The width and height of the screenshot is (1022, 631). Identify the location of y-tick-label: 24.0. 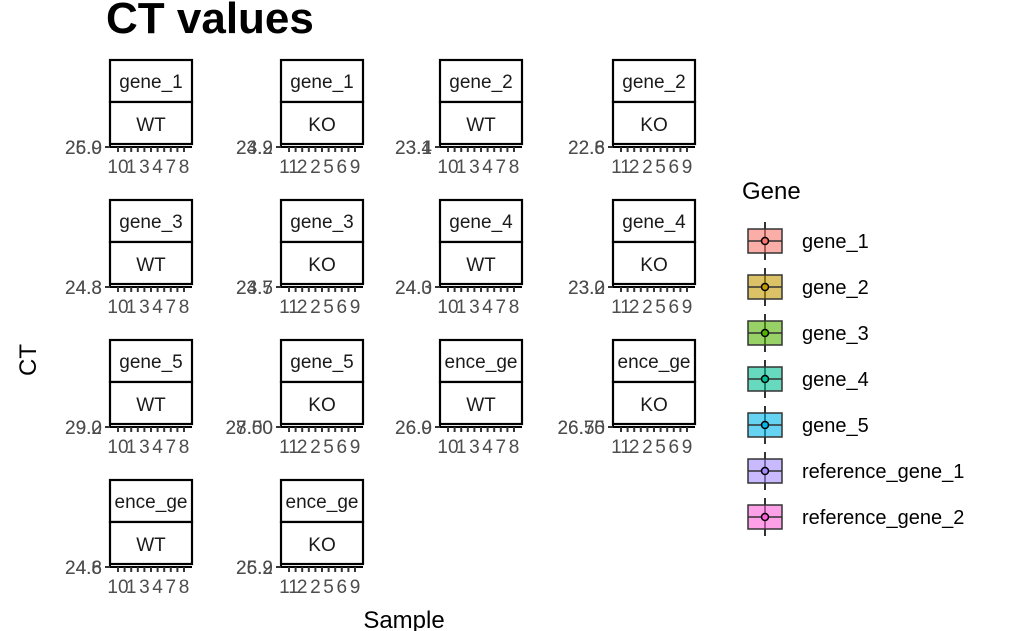
(413, 288).